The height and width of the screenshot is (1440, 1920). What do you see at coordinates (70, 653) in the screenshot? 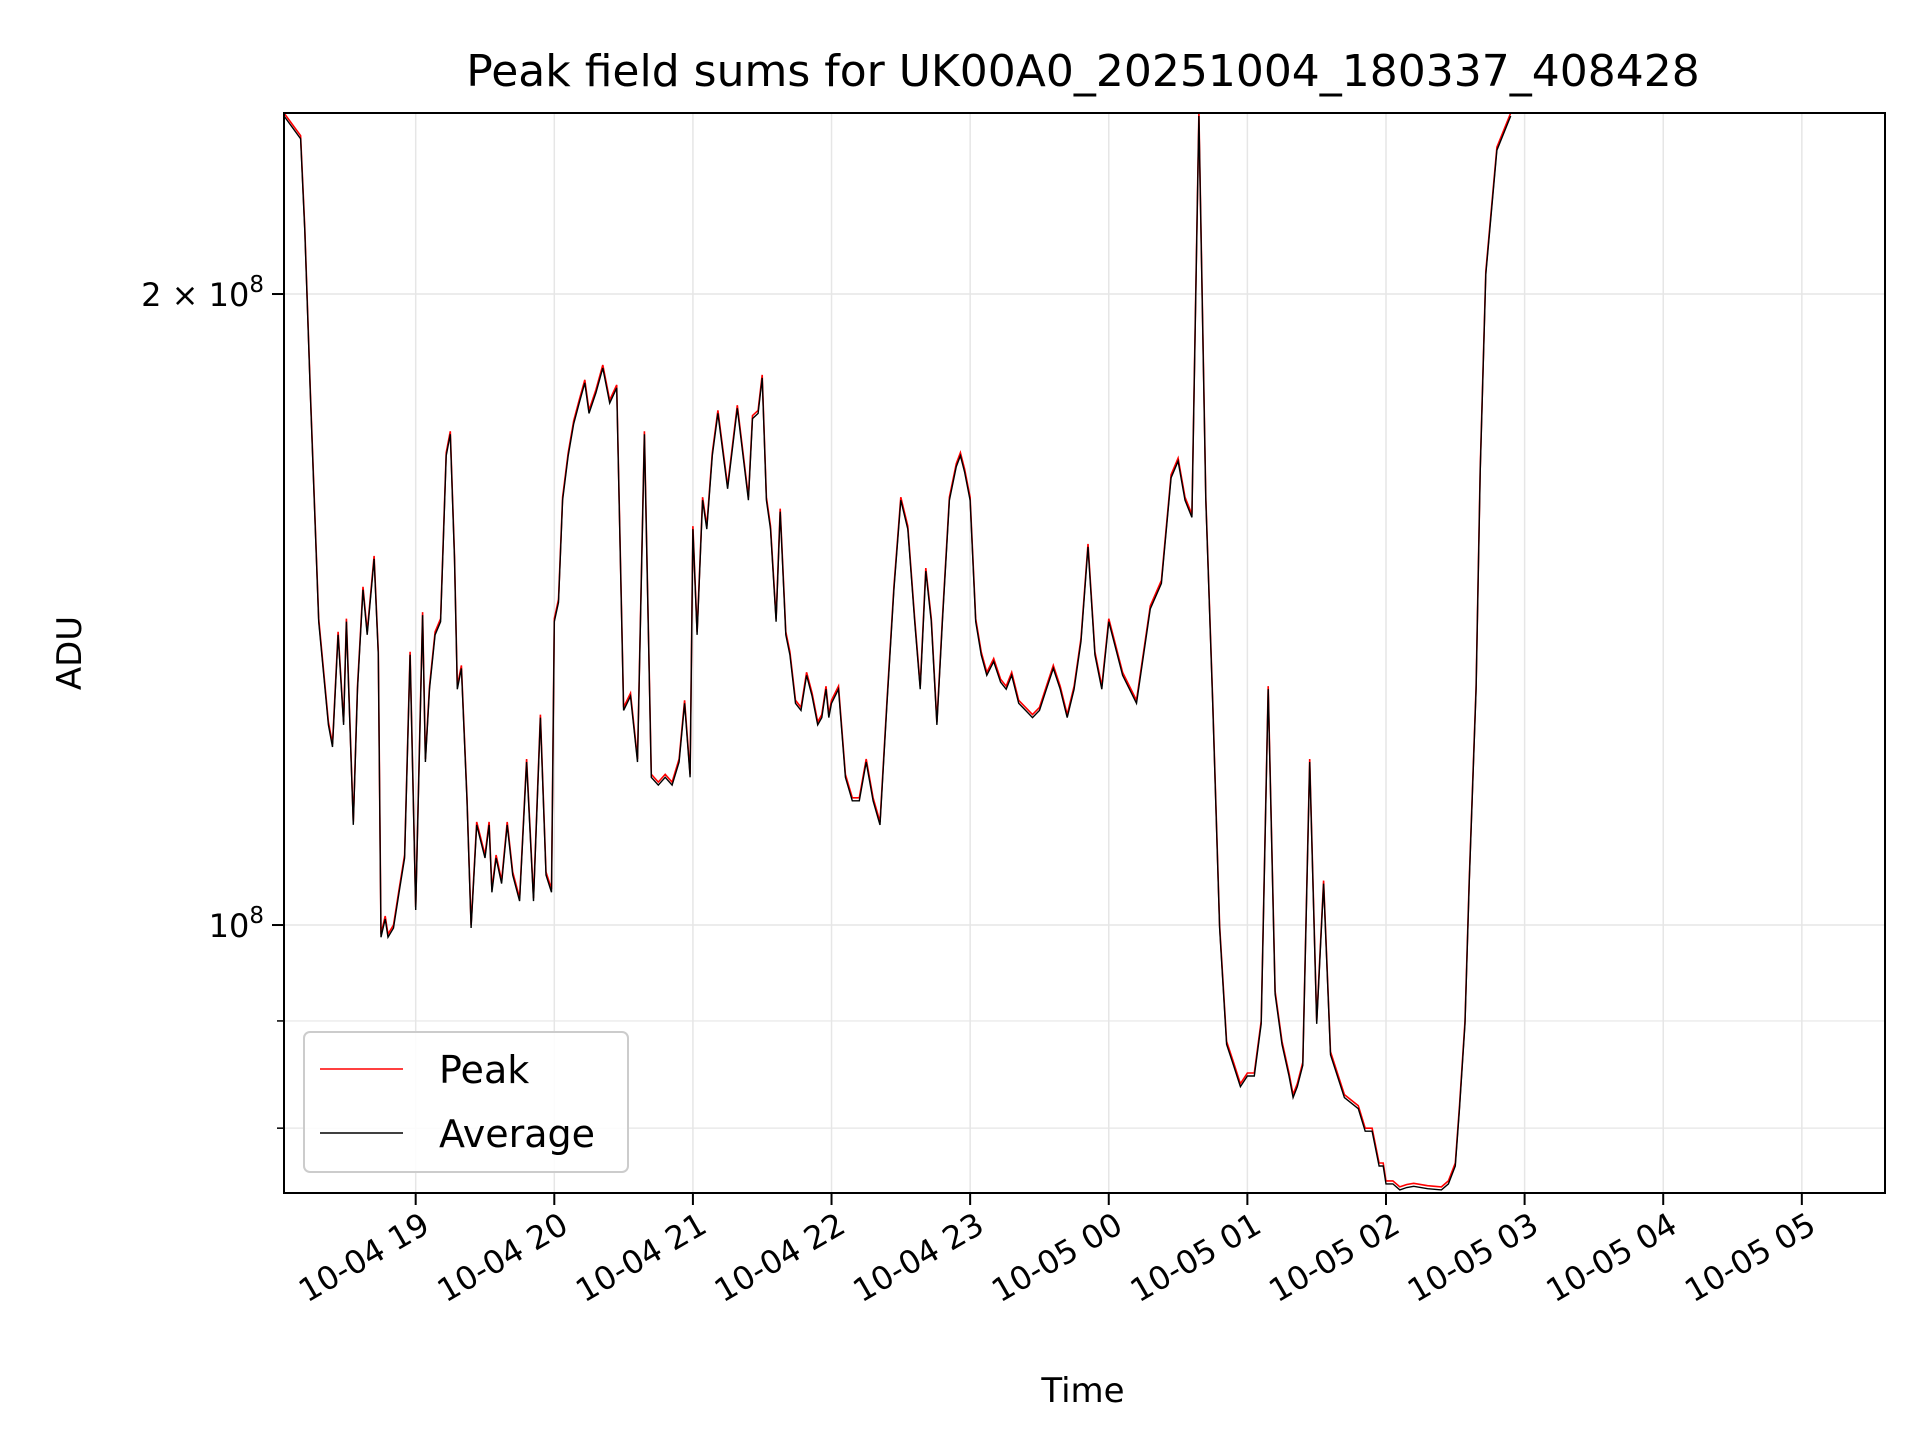
I see `y-axis-label: ADU` at bounding box center [70, 653].